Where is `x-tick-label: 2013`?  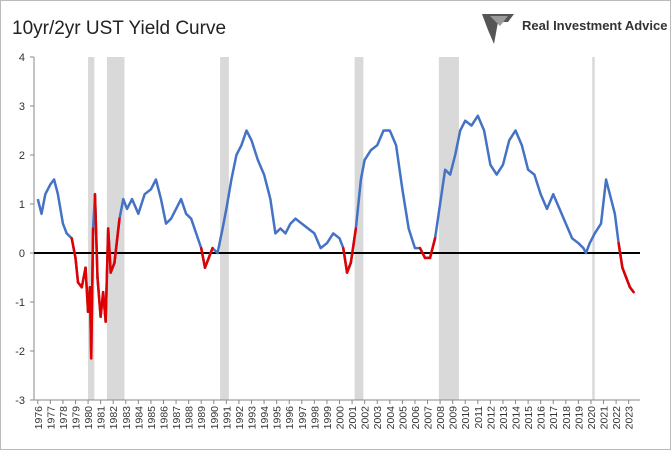 x-tick-label: 2013 is located at coordinates (504, 418).